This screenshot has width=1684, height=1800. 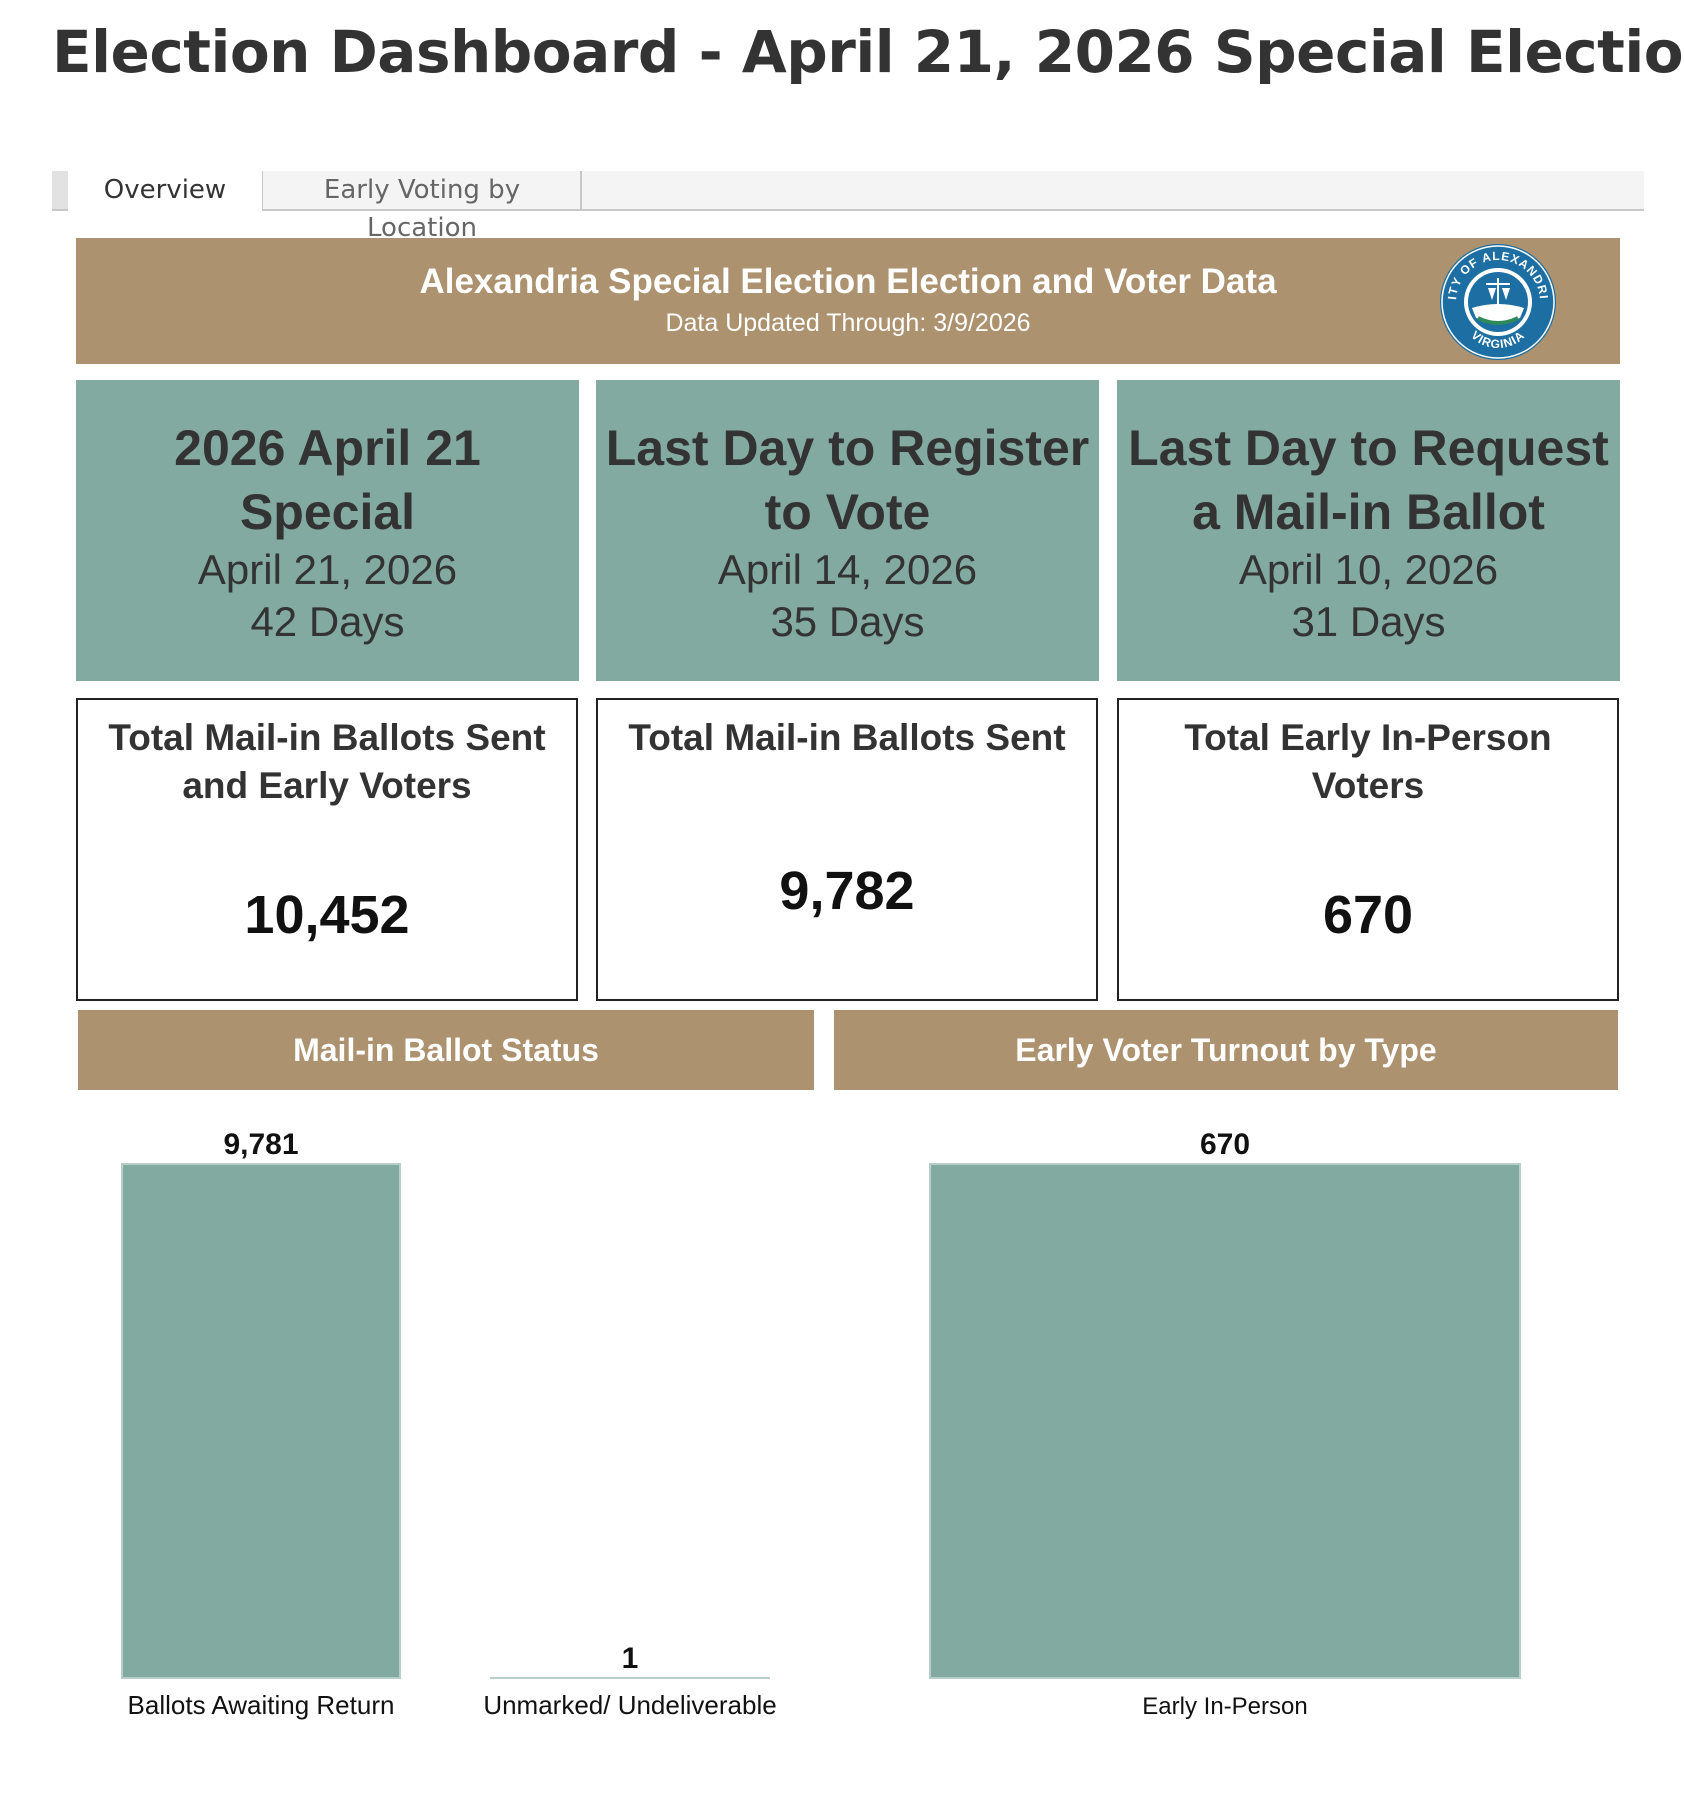 I want to click on seal-bottom-text: VIRGINIA, so click(x=1497, y=339).